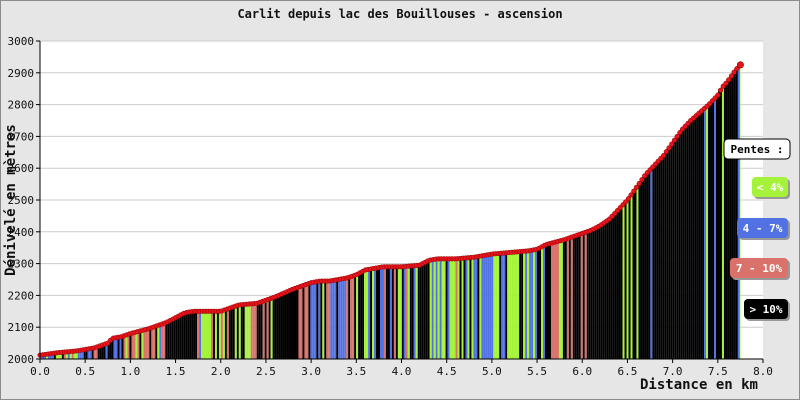 This screenshot has width=800, height=400. What do you see at coordinates (266, 371) in the screenshot?
I see `x-tick-label: 2.5` at bounding box center [266, 371].